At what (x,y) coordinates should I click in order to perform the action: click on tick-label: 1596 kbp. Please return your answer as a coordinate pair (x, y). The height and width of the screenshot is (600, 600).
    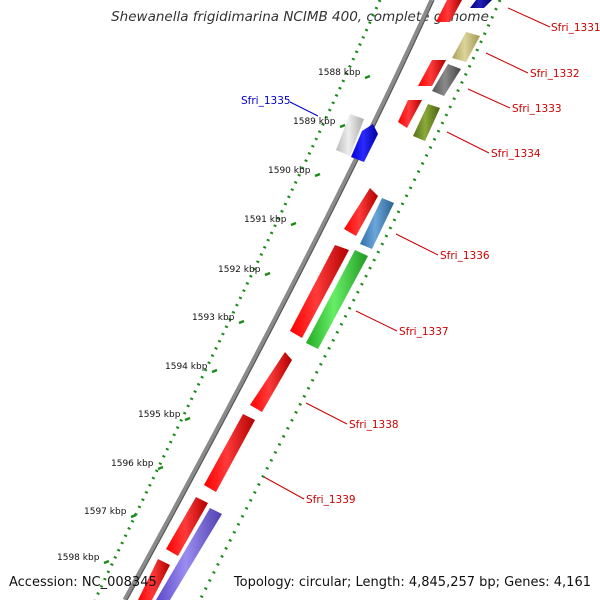
    Looking at the image, I should click on (132, 464).